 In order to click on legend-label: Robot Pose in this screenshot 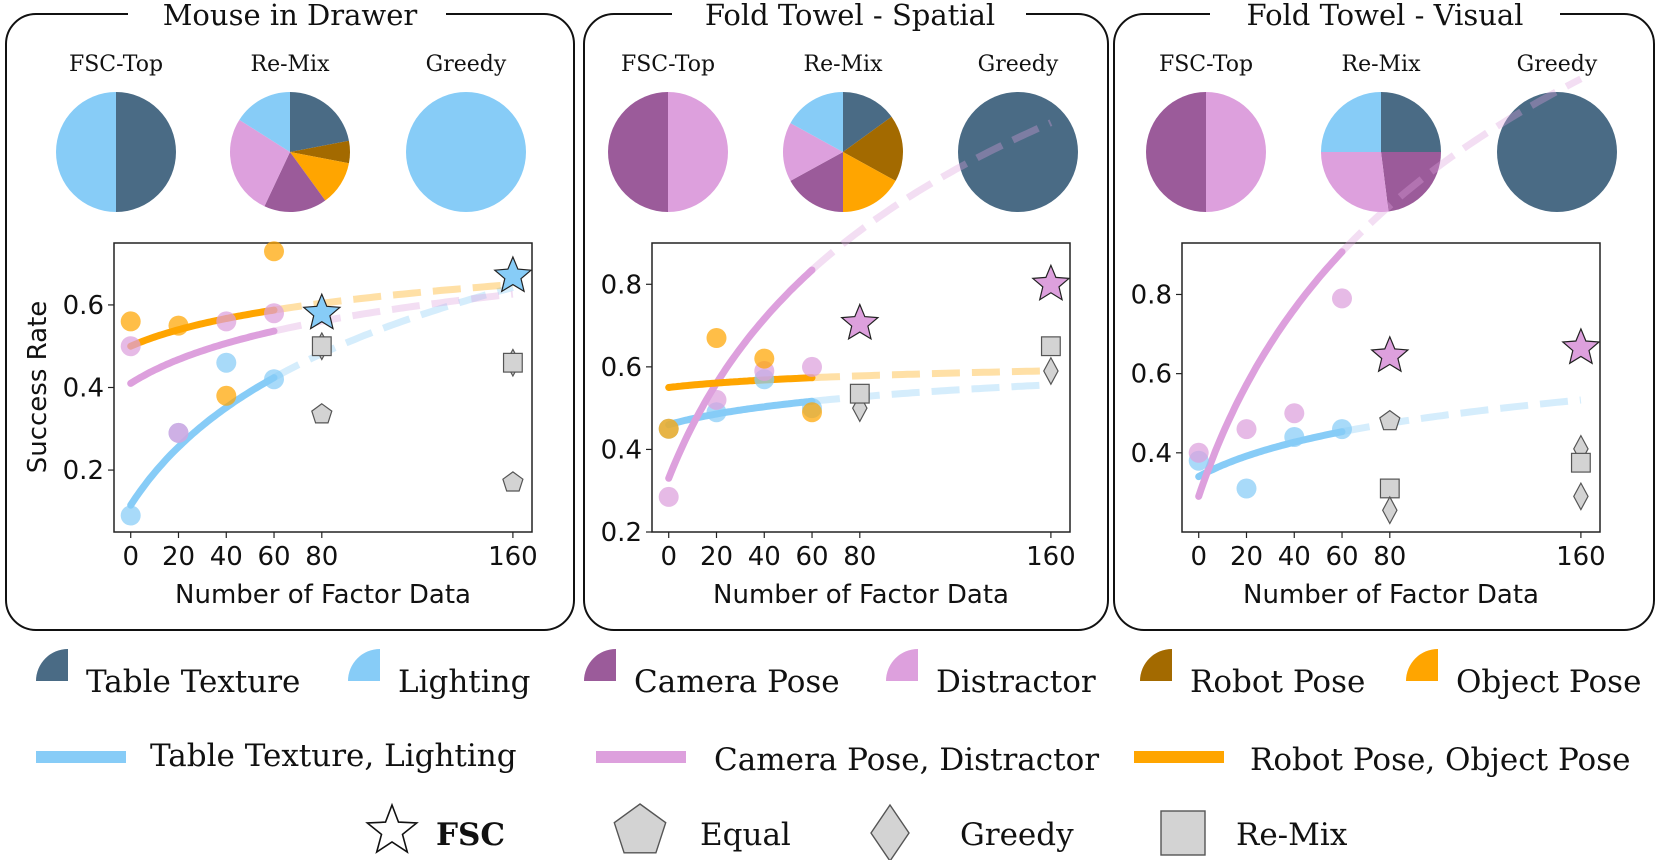, I will do `click(1277, 682)`.